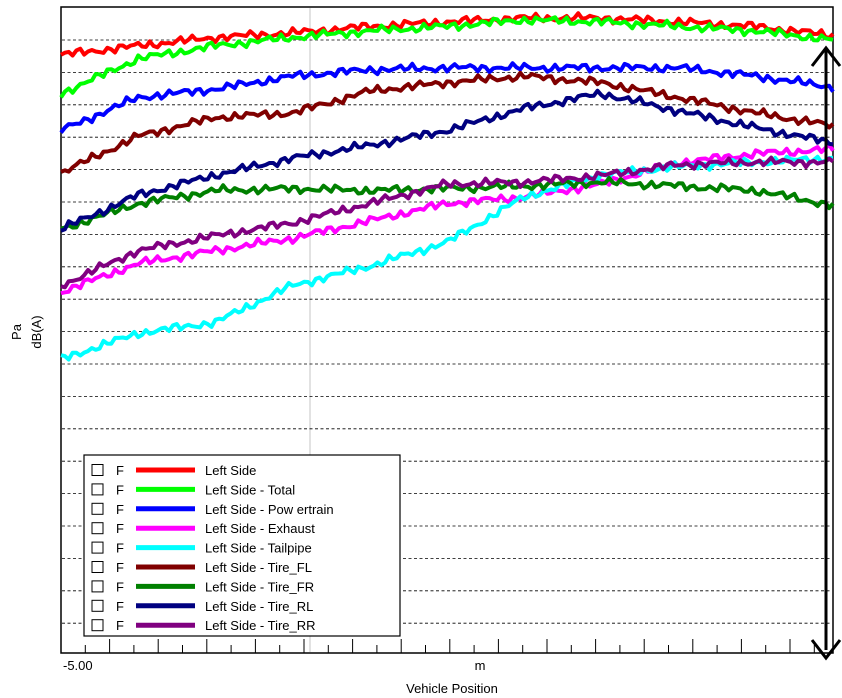  I want to click on legend-label: Left Side, so click(230, 470).